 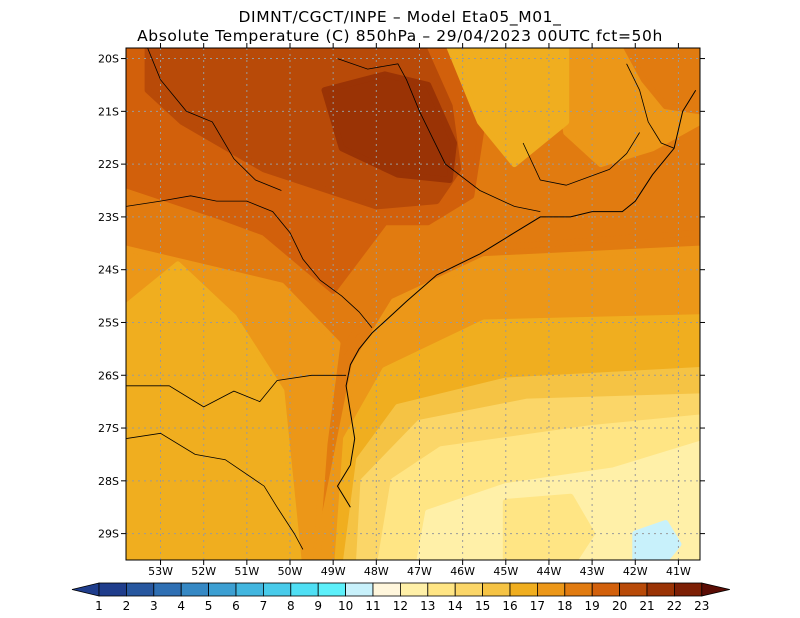 What do you see at coordinates (674, 606) in the screenshot?
I see `colorbar-label: 22` at bounding box center [674, 606].